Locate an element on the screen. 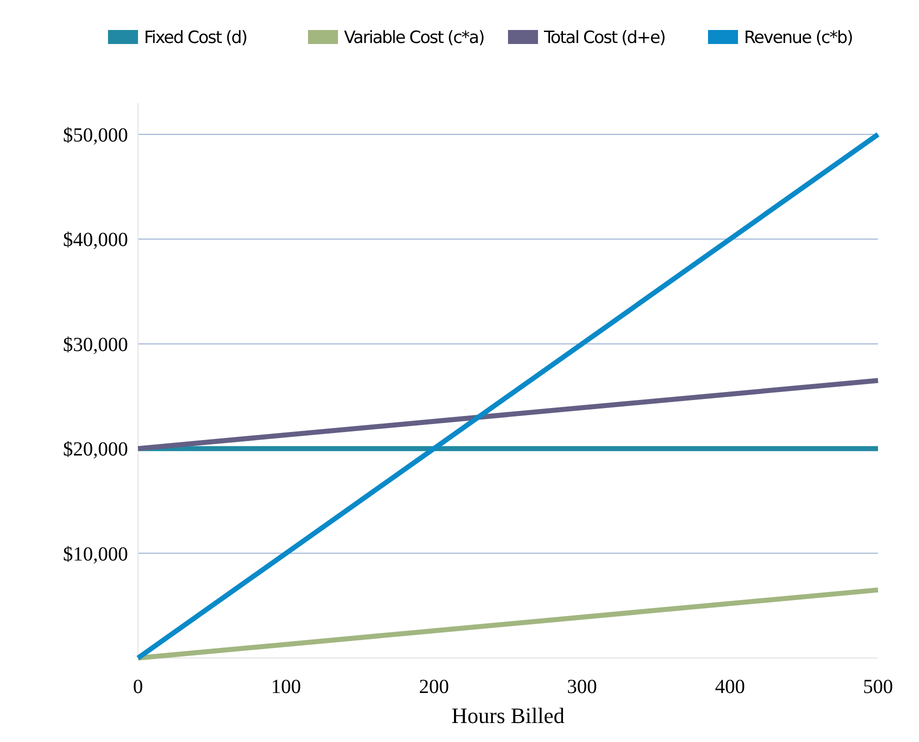  y-tick-label: $40,000 is located at coordinates (95, 240).